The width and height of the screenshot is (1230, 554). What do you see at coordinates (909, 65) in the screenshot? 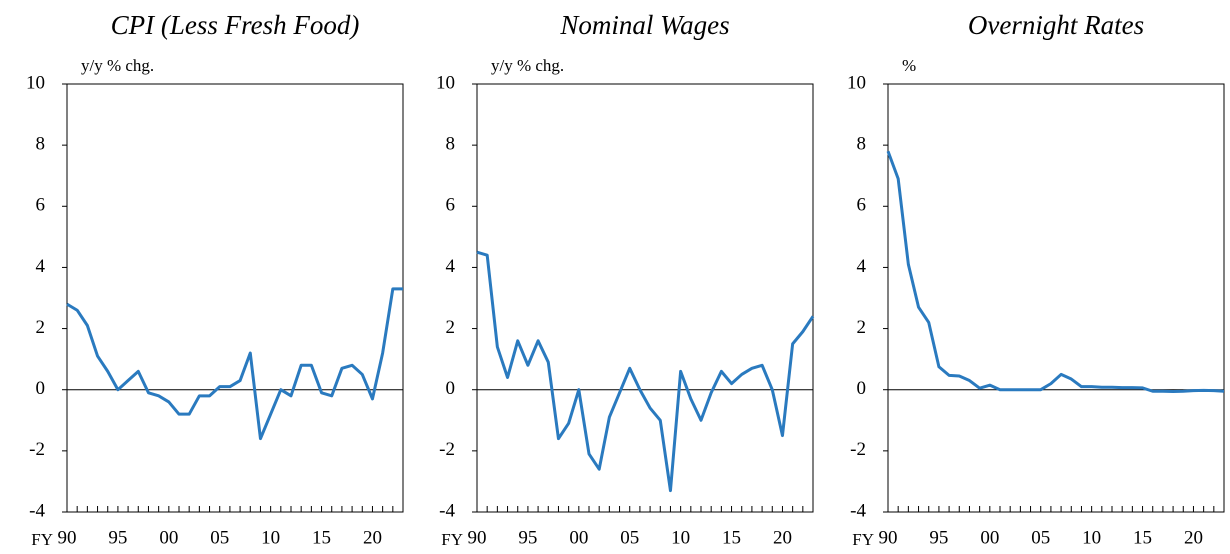
I see `y-axis-label: %` at bounding box center [909, 65].